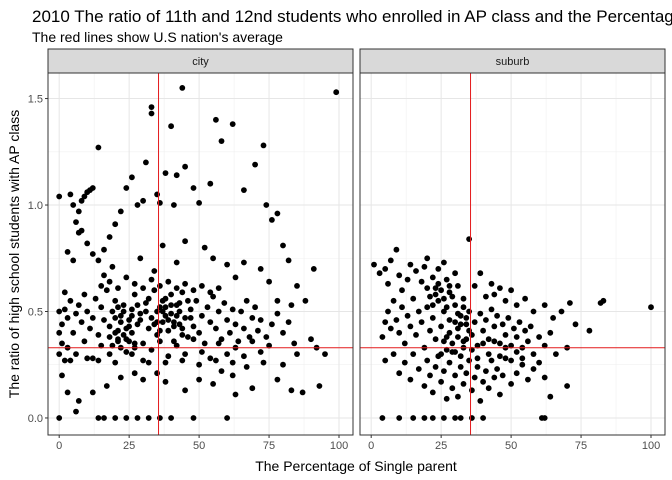 The image size is (672, 480). Describe the element at coordinates (441, 446) in the screenshot. I see `x-tick-label: 25` at that location.